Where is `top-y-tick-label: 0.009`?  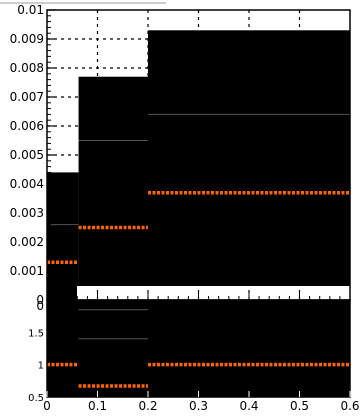
top-y-tick-label: 0.009 is located at coordinates (27, 39).